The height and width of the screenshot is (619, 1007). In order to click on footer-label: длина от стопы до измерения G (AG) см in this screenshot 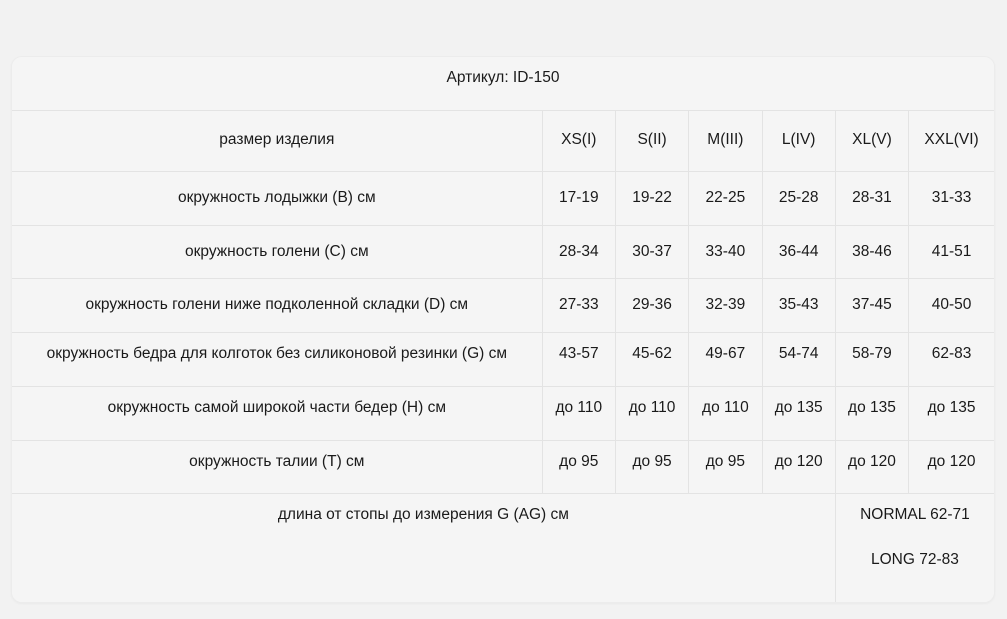, I will do `click(424, 547)`.